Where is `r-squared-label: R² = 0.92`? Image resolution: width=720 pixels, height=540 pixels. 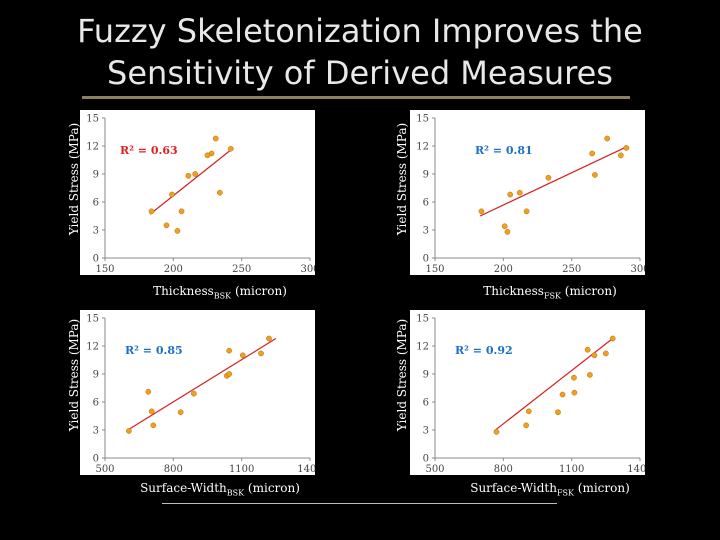
r-squared-label: R² = 0.92 is located at coordinates (484, 350).